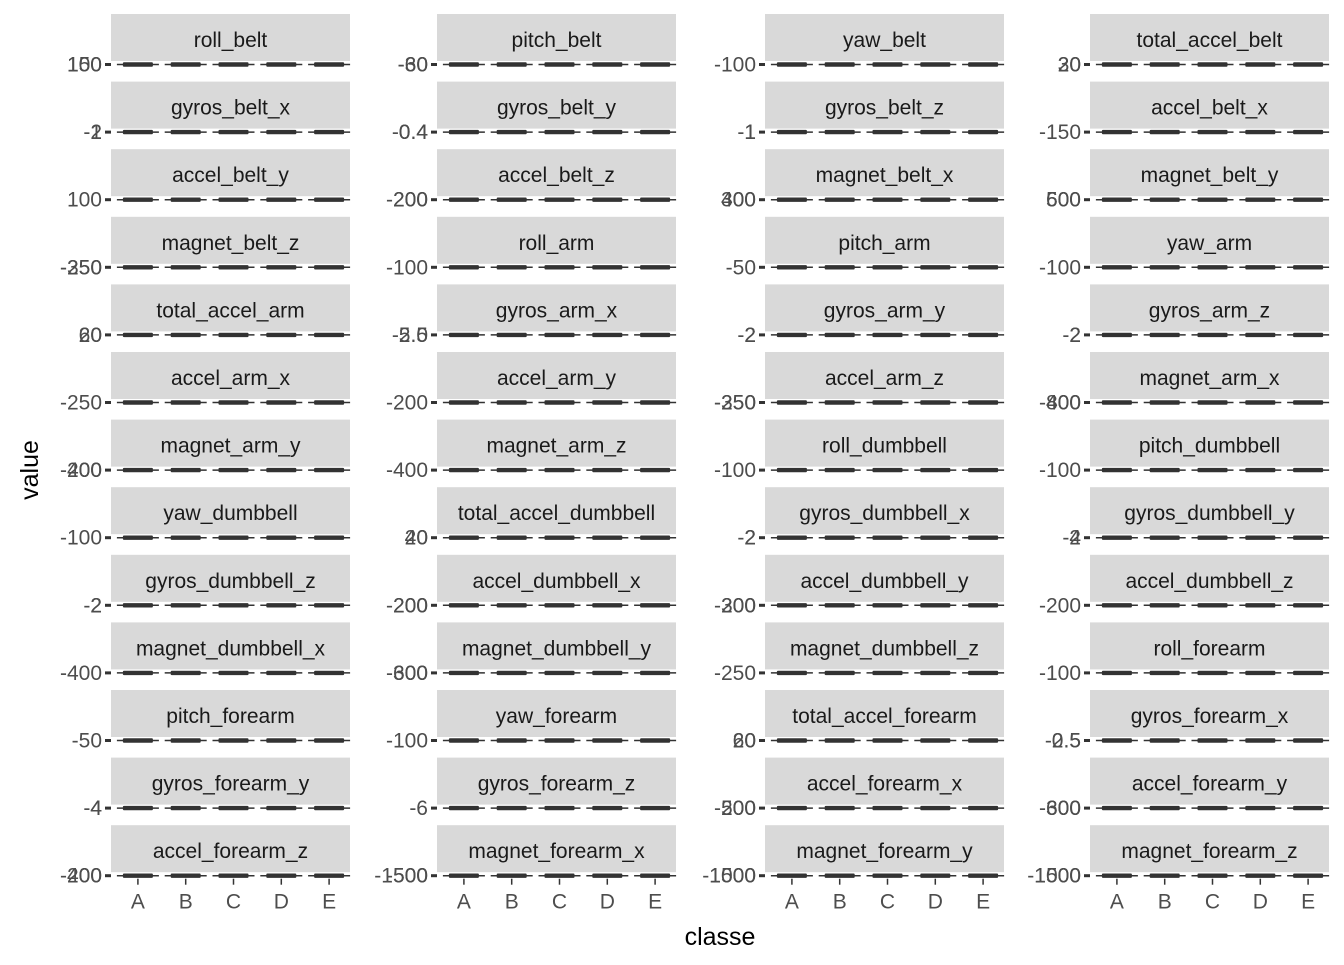  What do you see at coordinates (1209, 108) in the screenshot?
I see `facet-title: accel_belt_x` at bounding box center [1209, 108].